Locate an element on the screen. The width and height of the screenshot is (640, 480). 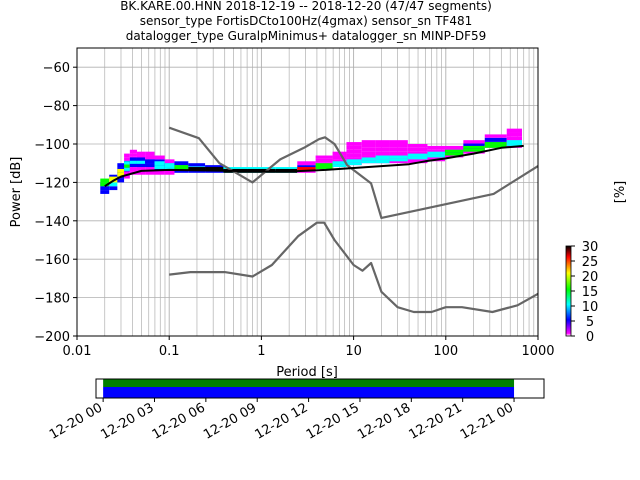
x-axis-ticks: 0.01 0.1 1 10 100 1000 is located at coordinates (309, 347).